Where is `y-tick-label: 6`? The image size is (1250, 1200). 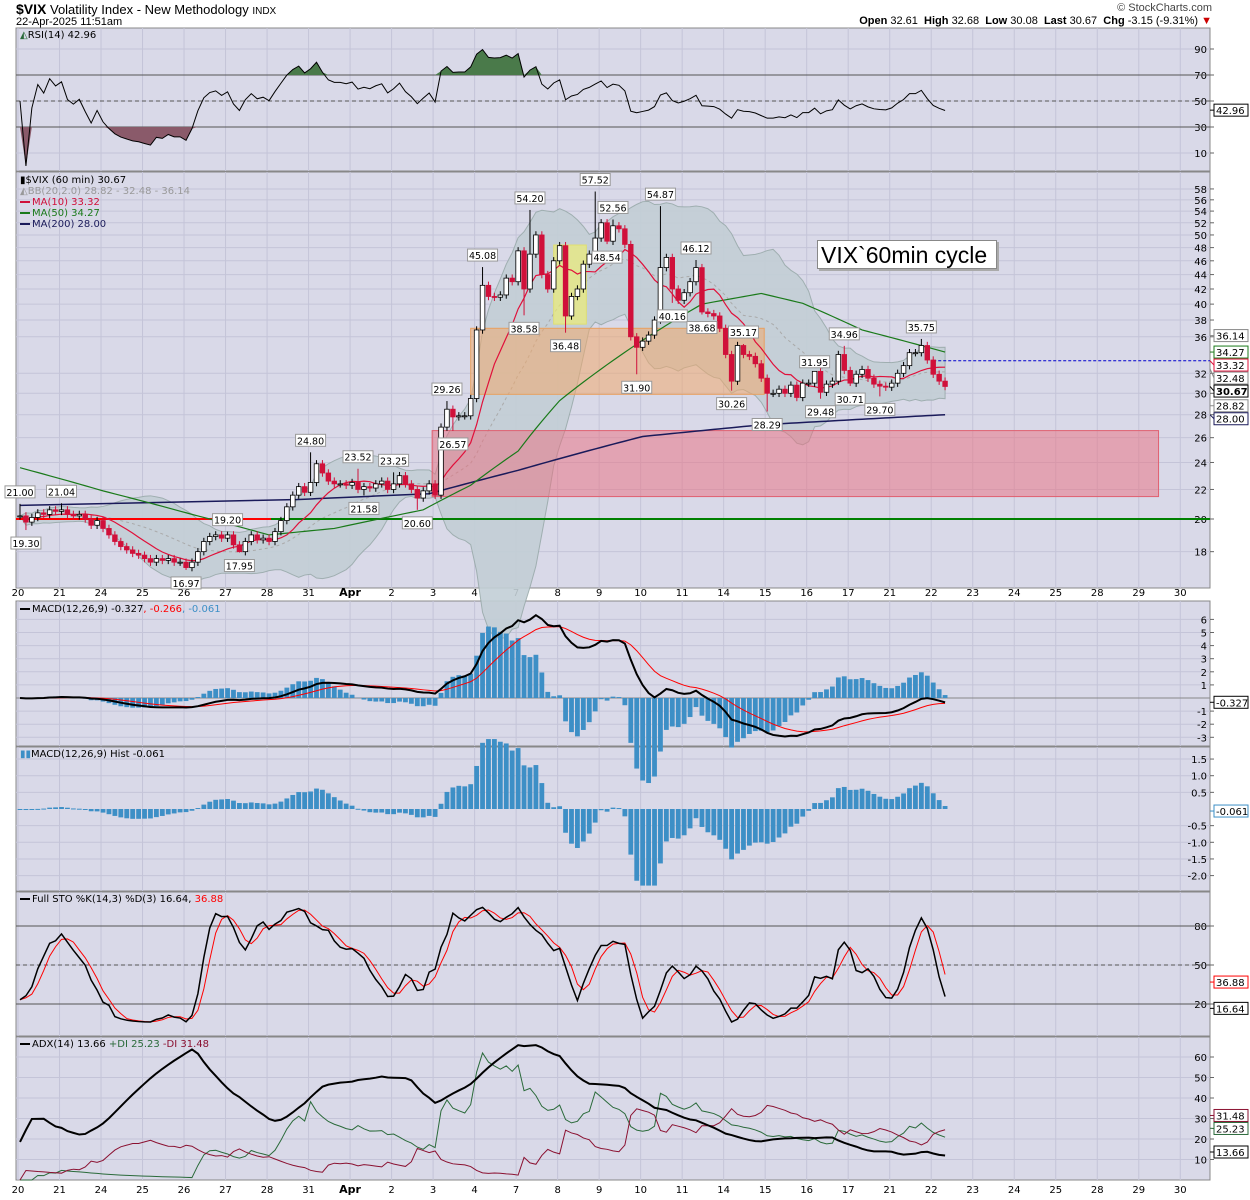
y-tick-label: 6 is located at coordinates (1204, 620).